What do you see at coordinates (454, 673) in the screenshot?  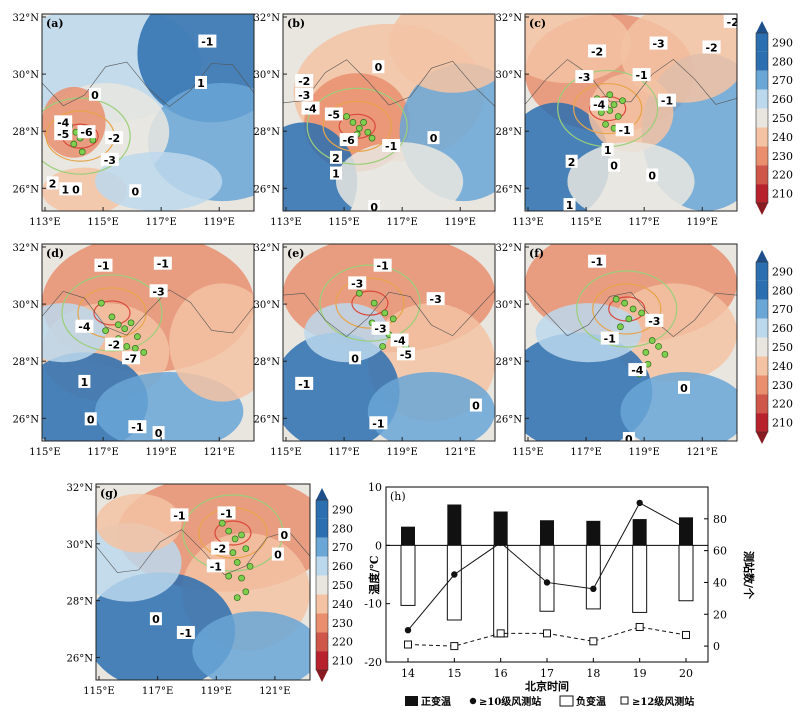 I see `x-tick-label: 15` at bounding box center [454, 673].